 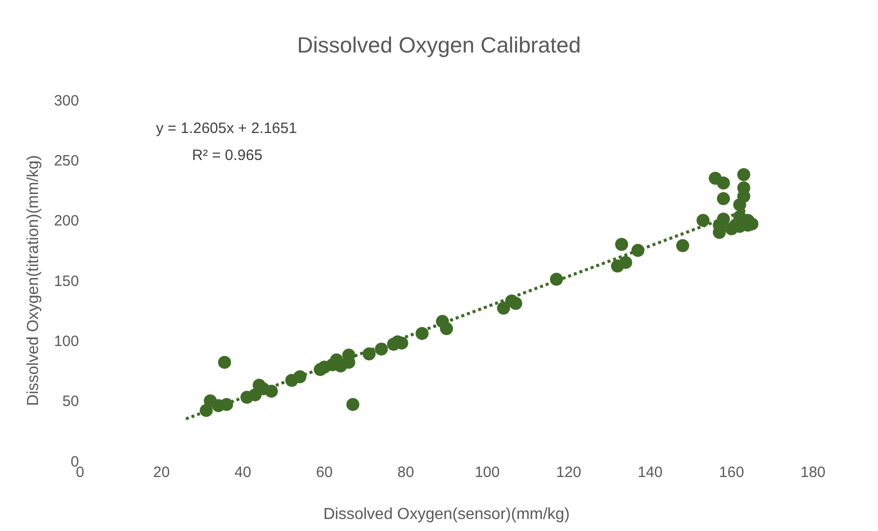 What do you see at coordinates (650, 472) in the screenshot?
I see `x-tick-label: 140` at bounding box center [650, 472].